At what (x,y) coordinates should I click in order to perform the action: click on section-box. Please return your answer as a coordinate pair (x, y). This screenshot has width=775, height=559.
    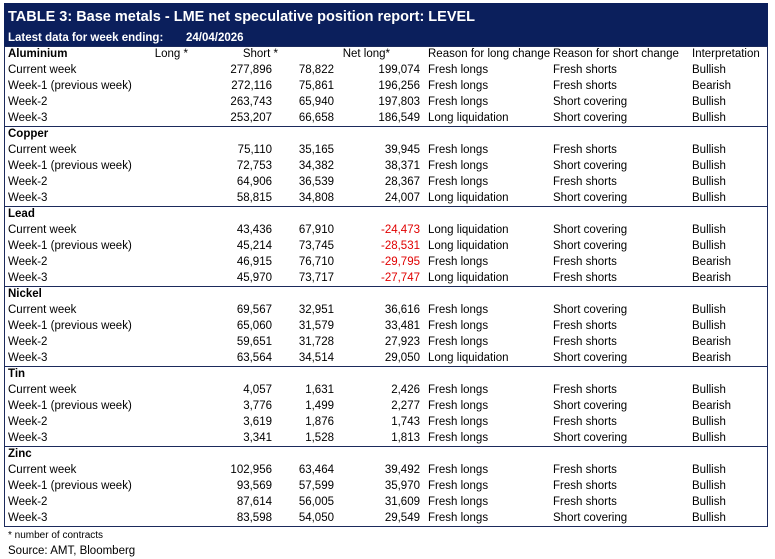
    Looking at the image, I should click on (386, 486).